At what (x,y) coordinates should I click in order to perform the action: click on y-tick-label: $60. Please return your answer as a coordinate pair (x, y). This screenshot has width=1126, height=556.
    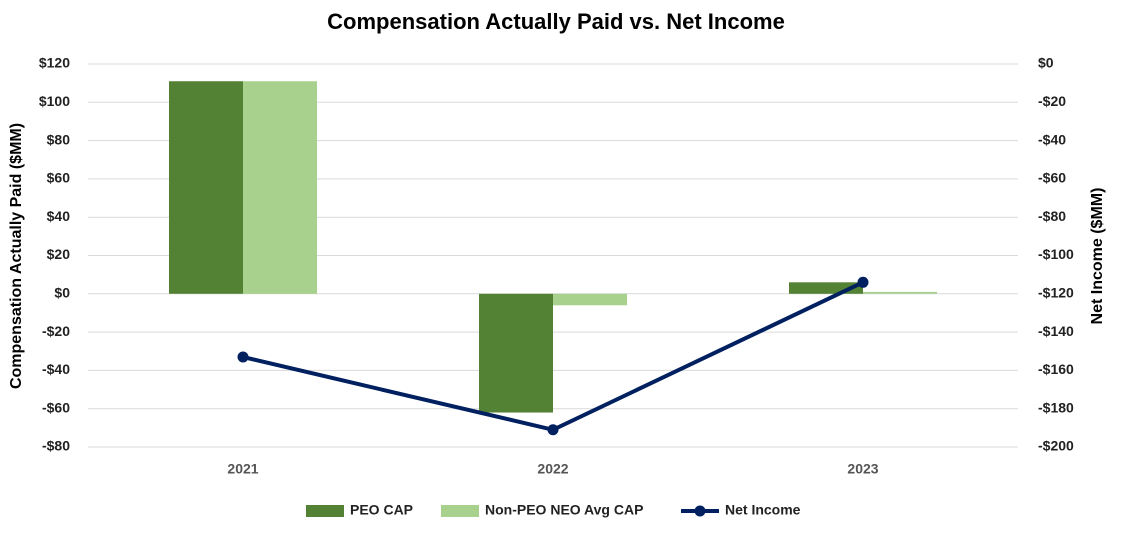
    Looking at the image, I should click on (59, 178).